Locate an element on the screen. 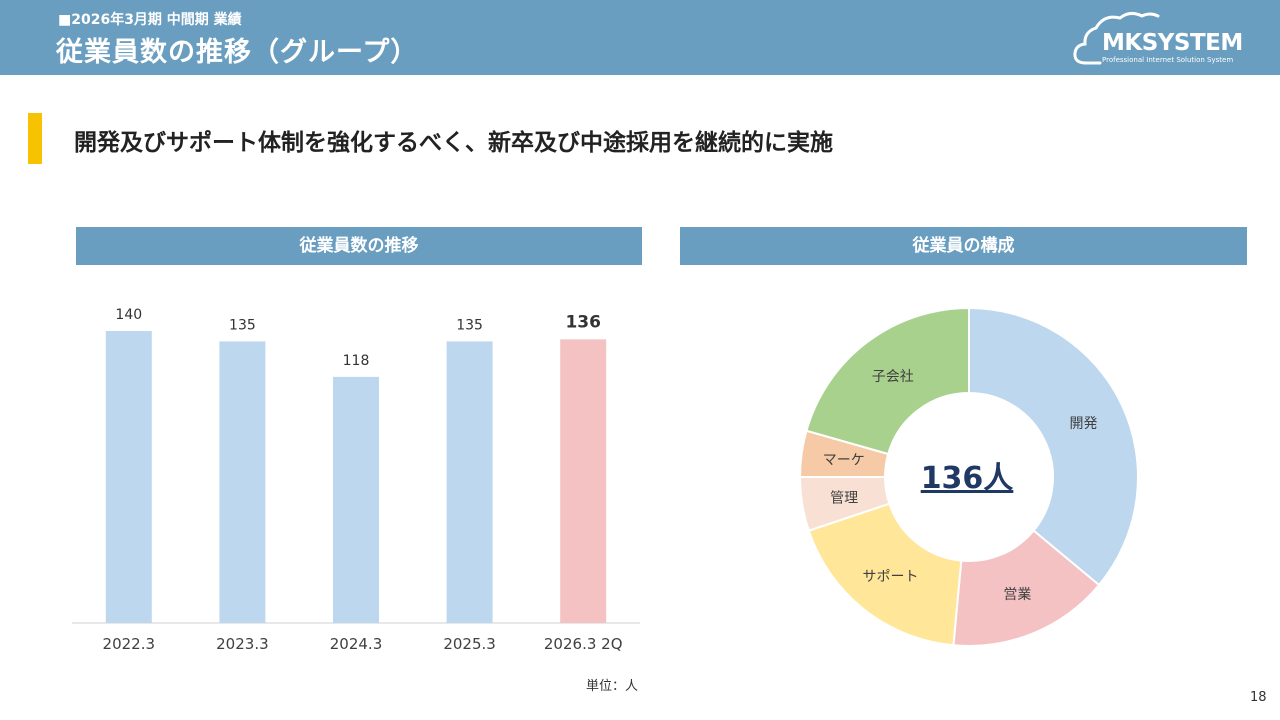  donut-slice-label: 営業 is located at coordinates (1017, 595).